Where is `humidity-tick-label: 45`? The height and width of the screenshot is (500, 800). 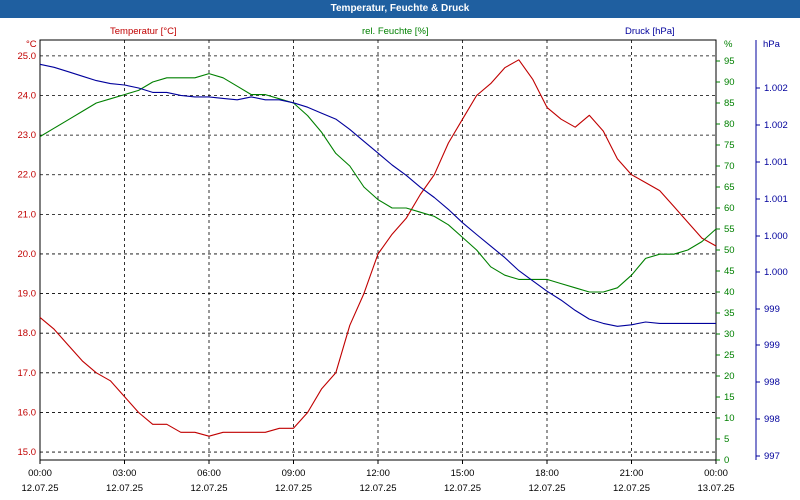 humidity-tick-label: 45 is located at coordinates (729, 271).